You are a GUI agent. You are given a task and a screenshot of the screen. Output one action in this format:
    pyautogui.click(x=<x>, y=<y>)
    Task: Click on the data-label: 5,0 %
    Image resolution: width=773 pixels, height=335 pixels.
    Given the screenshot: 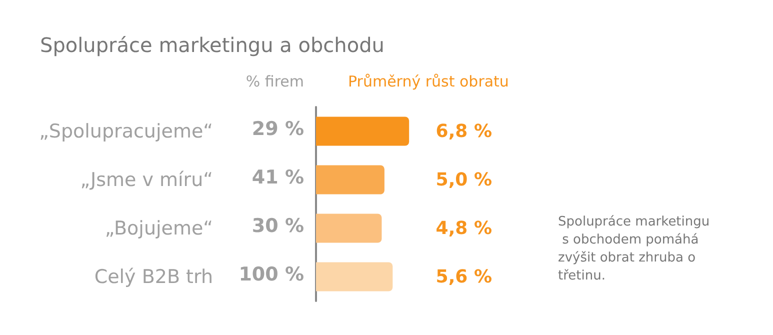 What is the action you would take?
    pyautogui.click(x=464, y=179)
    